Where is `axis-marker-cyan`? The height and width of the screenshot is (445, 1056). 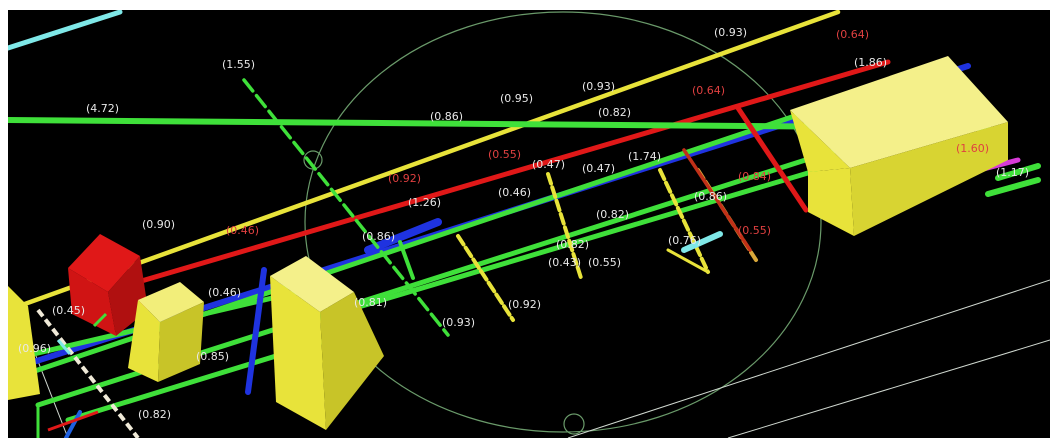 axis-marker-cyan is located at coordinates (64, 347).